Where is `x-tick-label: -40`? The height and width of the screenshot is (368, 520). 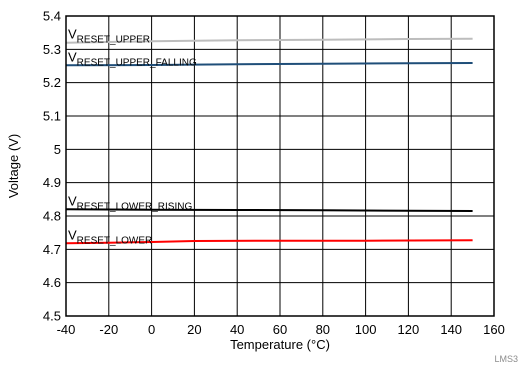 x-tick-label: -40 is located at coordinates (66, 329).